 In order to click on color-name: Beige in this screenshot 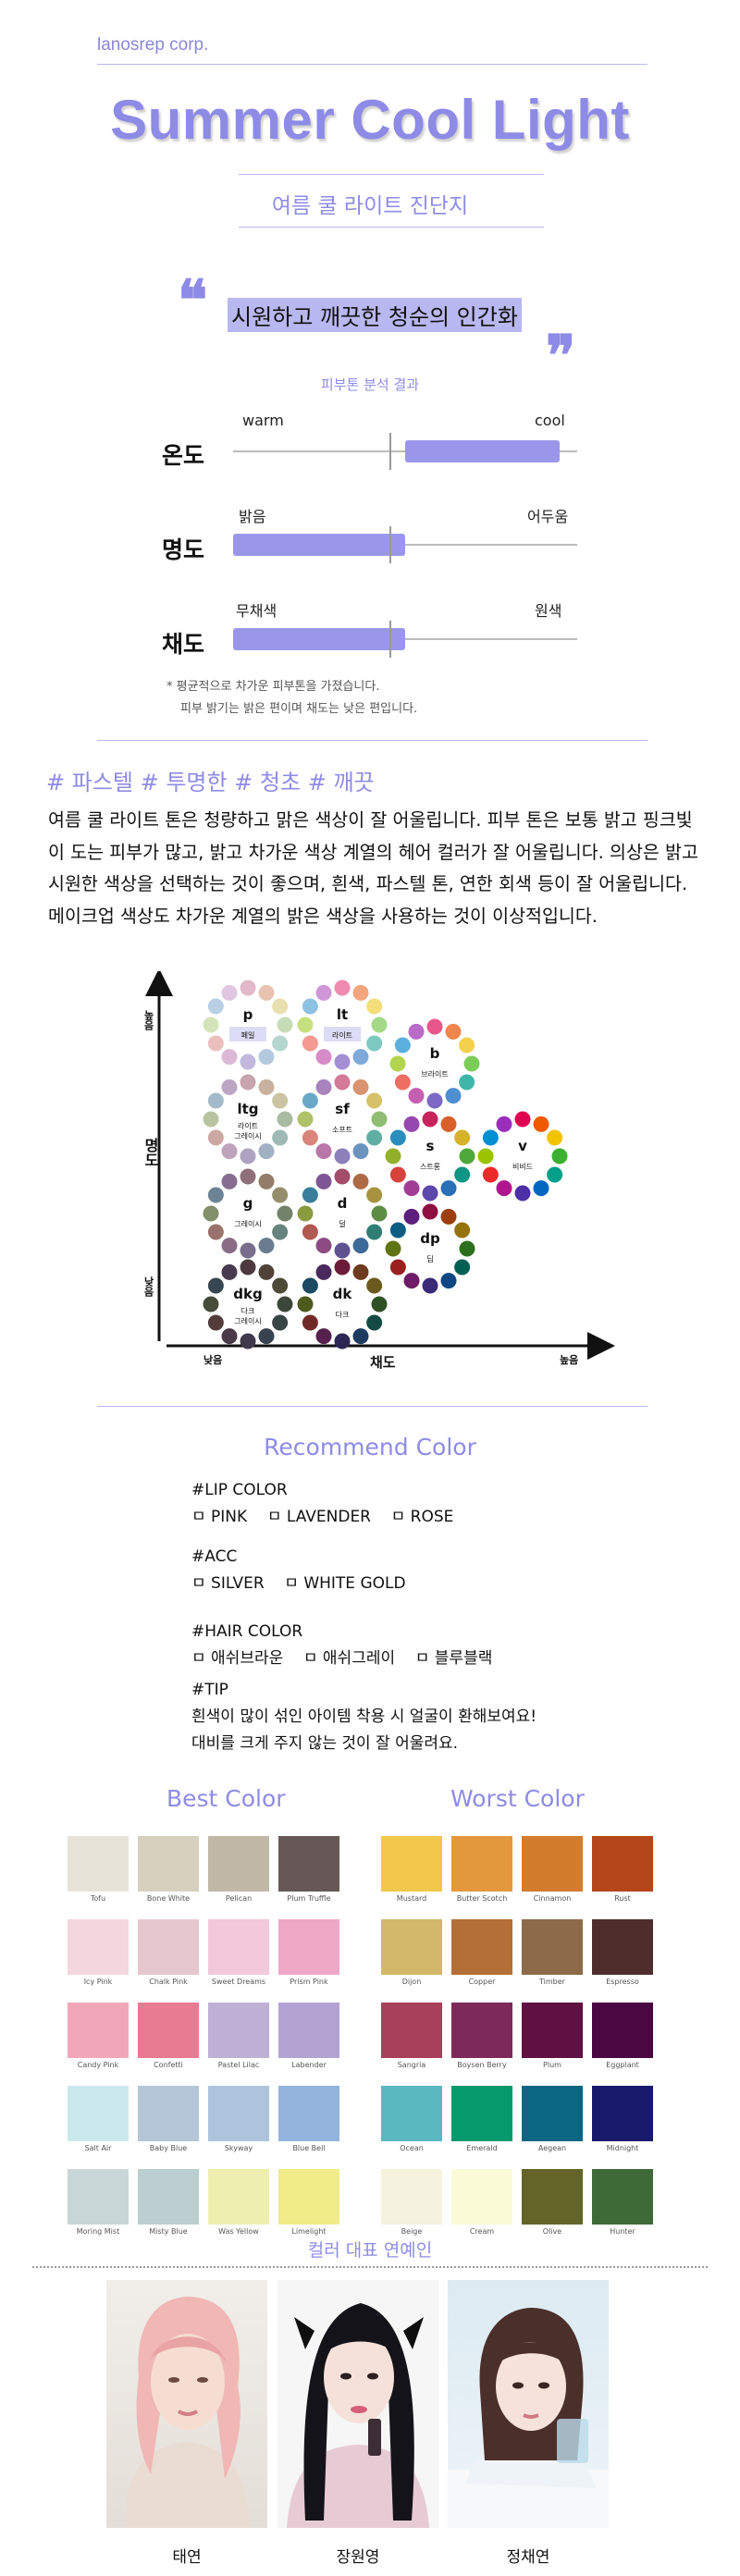, I will do `click(412, 2231)`.